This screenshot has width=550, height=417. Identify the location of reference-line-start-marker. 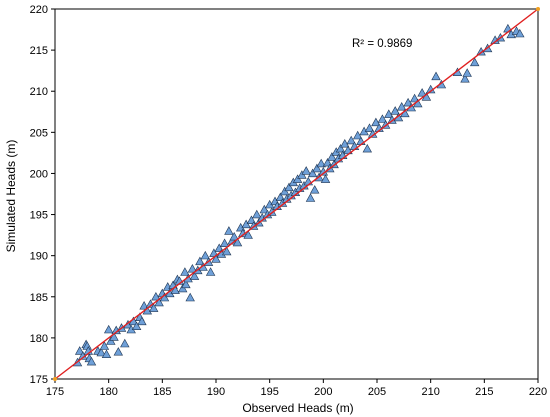
(55, 379).